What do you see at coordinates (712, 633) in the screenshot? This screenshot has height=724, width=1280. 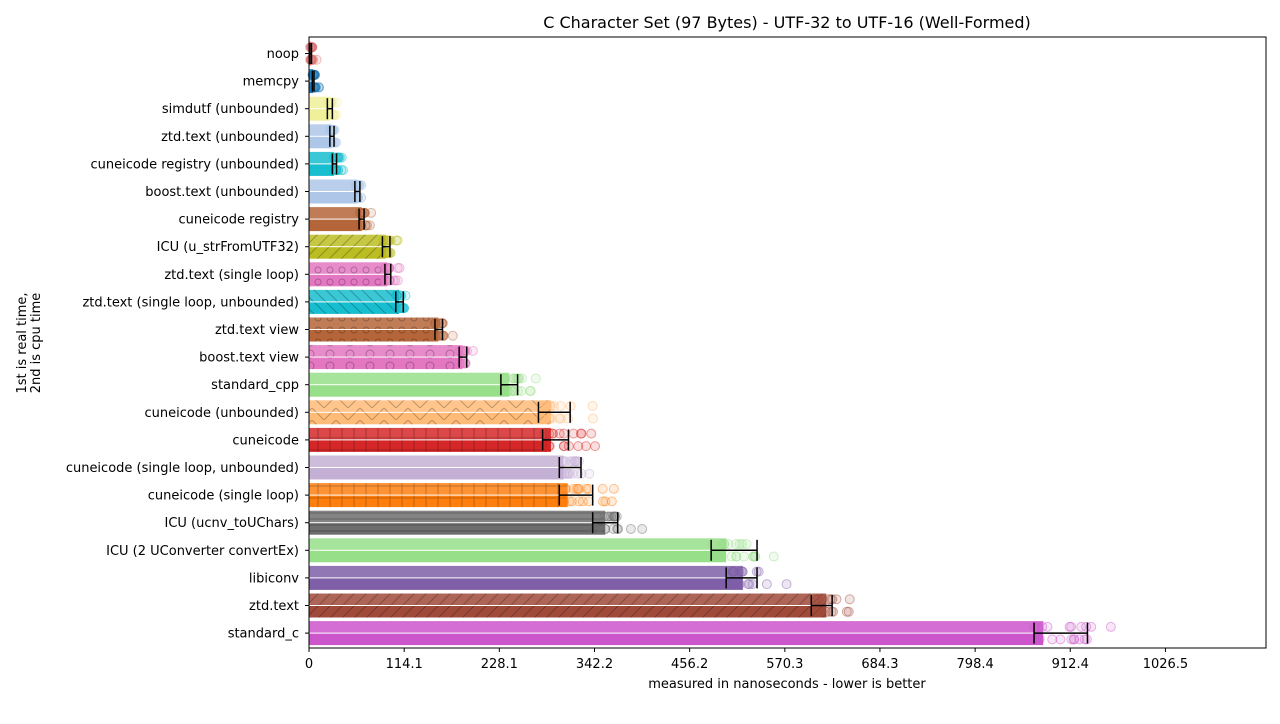 I see `bar-group-standard-c` at bounding box center [712, 633].